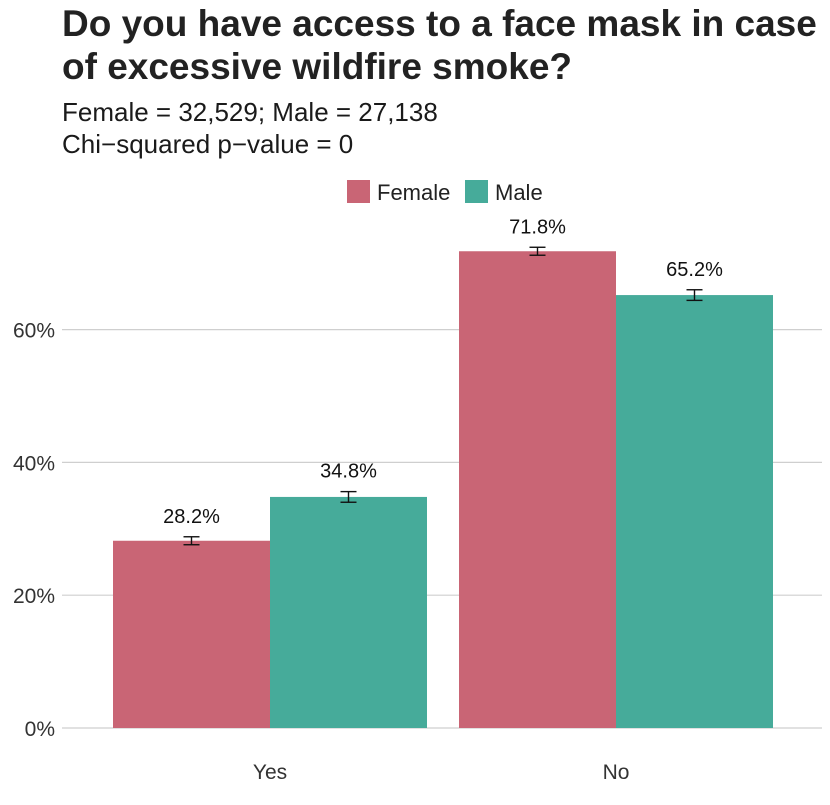 The width and height of the screenshot is (830, 805). Describe the element at coordinates (358, 191) in the screenshot. I see `legend-swatch-female` at that location.